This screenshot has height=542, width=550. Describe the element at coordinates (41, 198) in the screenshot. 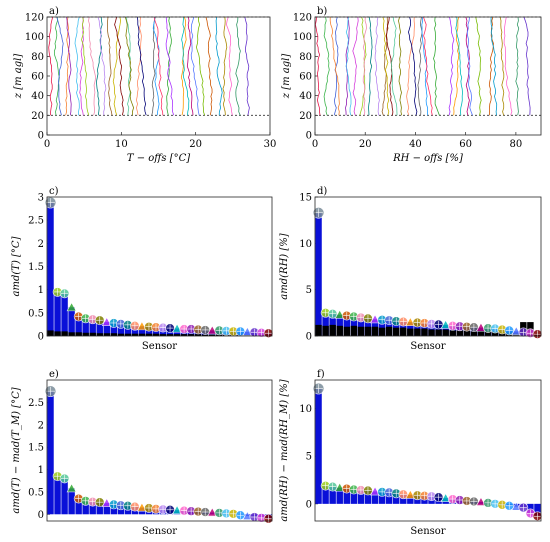

I see `y-tick-label: 3` at that location.